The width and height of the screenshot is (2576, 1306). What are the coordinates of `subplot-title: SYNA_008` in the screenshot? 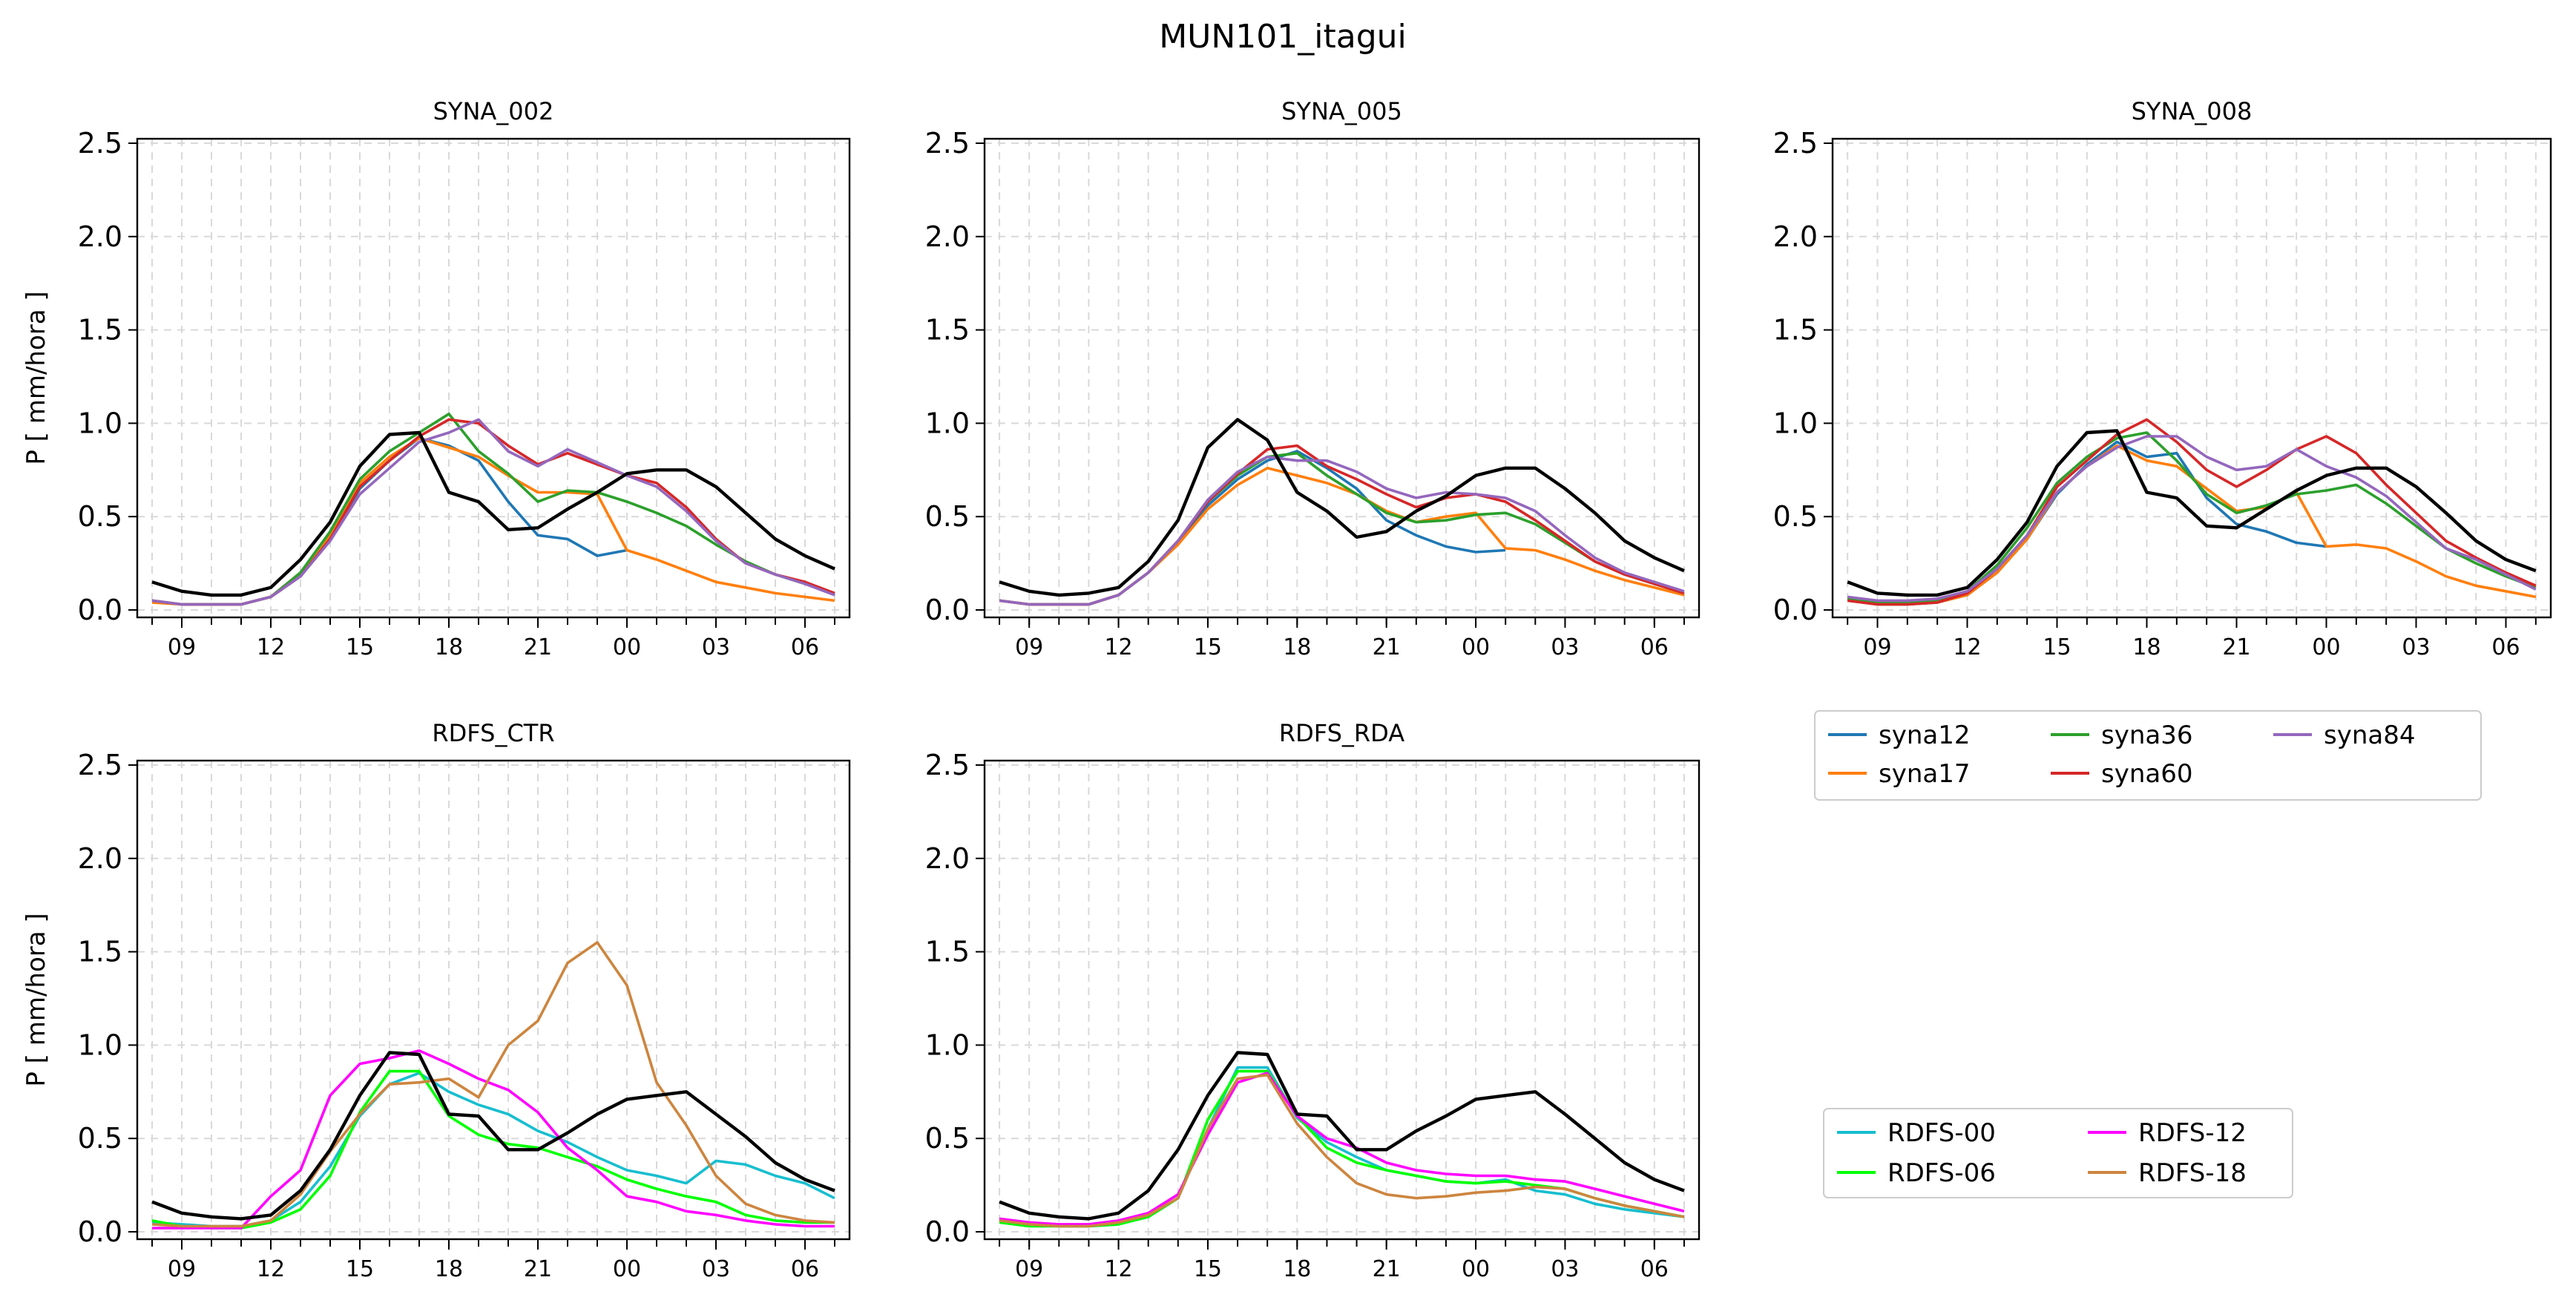 It's located at (2192, 111).